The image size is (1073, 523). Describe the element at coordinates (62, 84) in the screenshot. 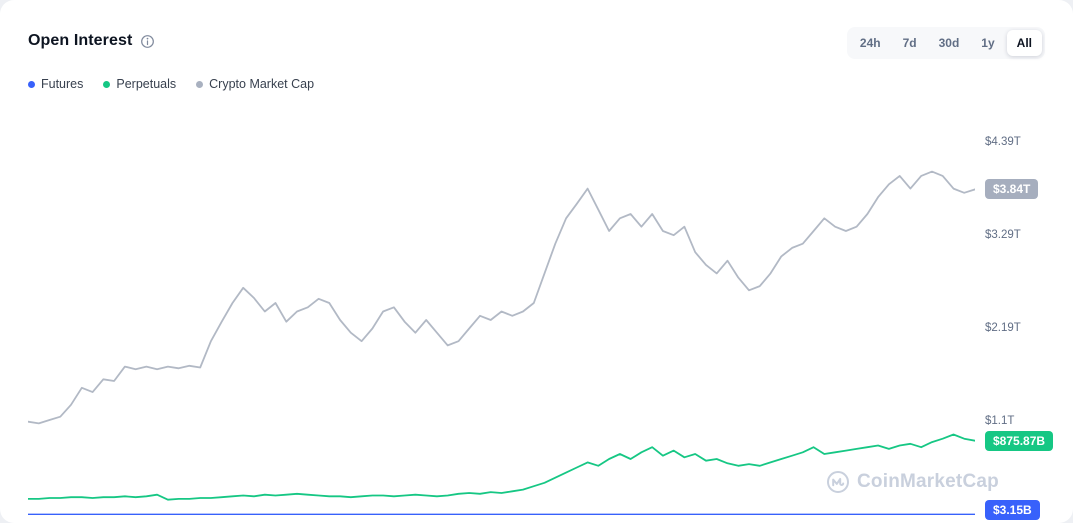

I see `legend-label-futures: Futures` at that location.